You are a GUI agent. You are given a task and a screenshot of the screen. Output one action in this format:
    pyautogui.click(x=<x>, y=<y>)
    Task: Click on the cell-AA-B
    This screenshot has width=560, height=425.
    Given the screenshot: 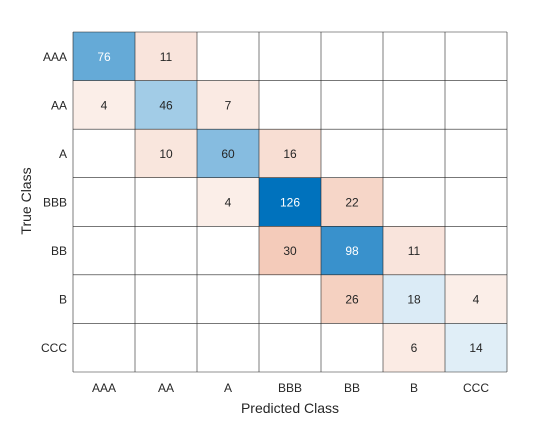 What is the action you would take?
    pyautogui.click(x=414, y=105)
    